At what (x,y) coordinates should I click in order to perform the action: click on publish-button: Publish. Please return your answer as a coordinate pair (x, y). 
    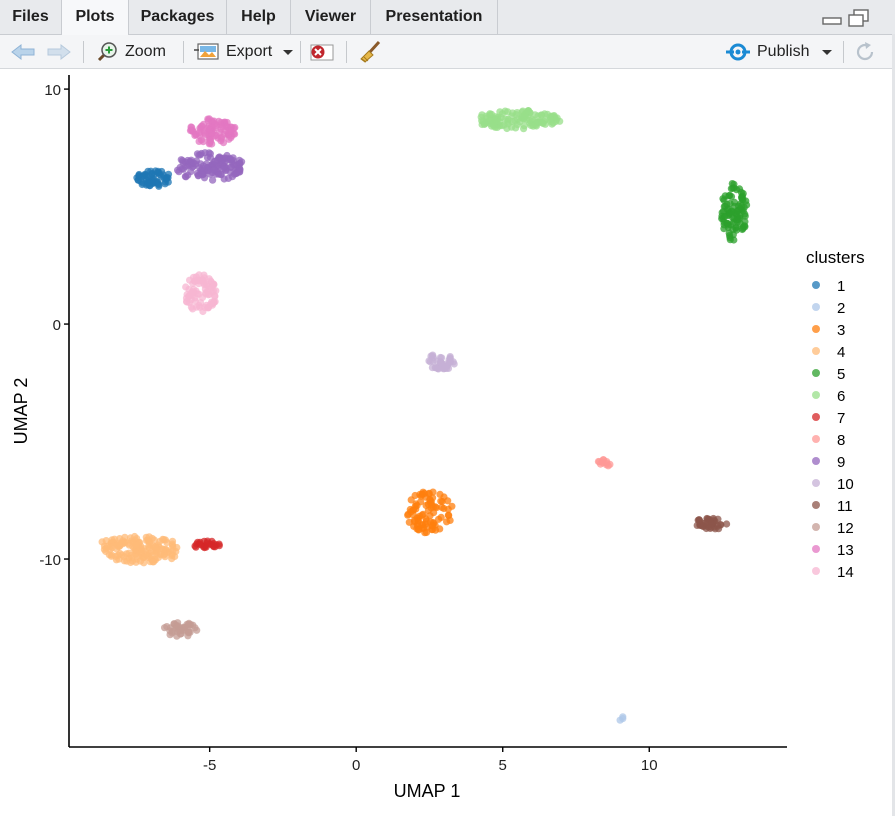
    Looking at the image, I should click on (780, 51).